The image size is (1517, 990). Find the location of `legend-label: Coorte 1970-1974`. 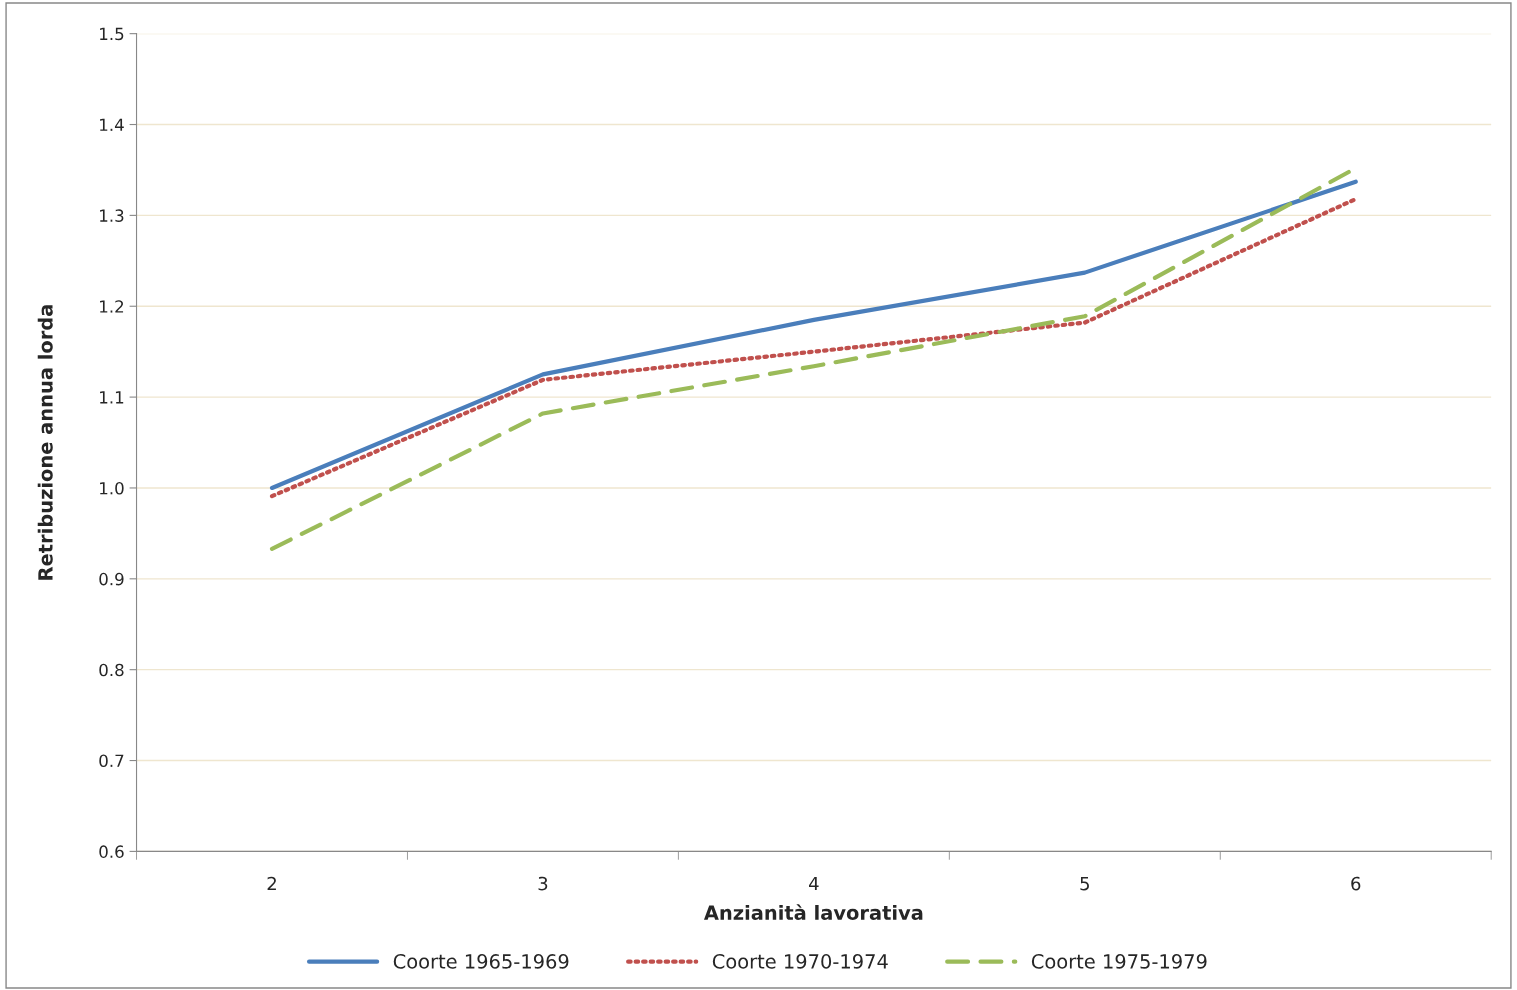

legend-label: Coorte 1970-1974 is located at coordinates (800, 961).